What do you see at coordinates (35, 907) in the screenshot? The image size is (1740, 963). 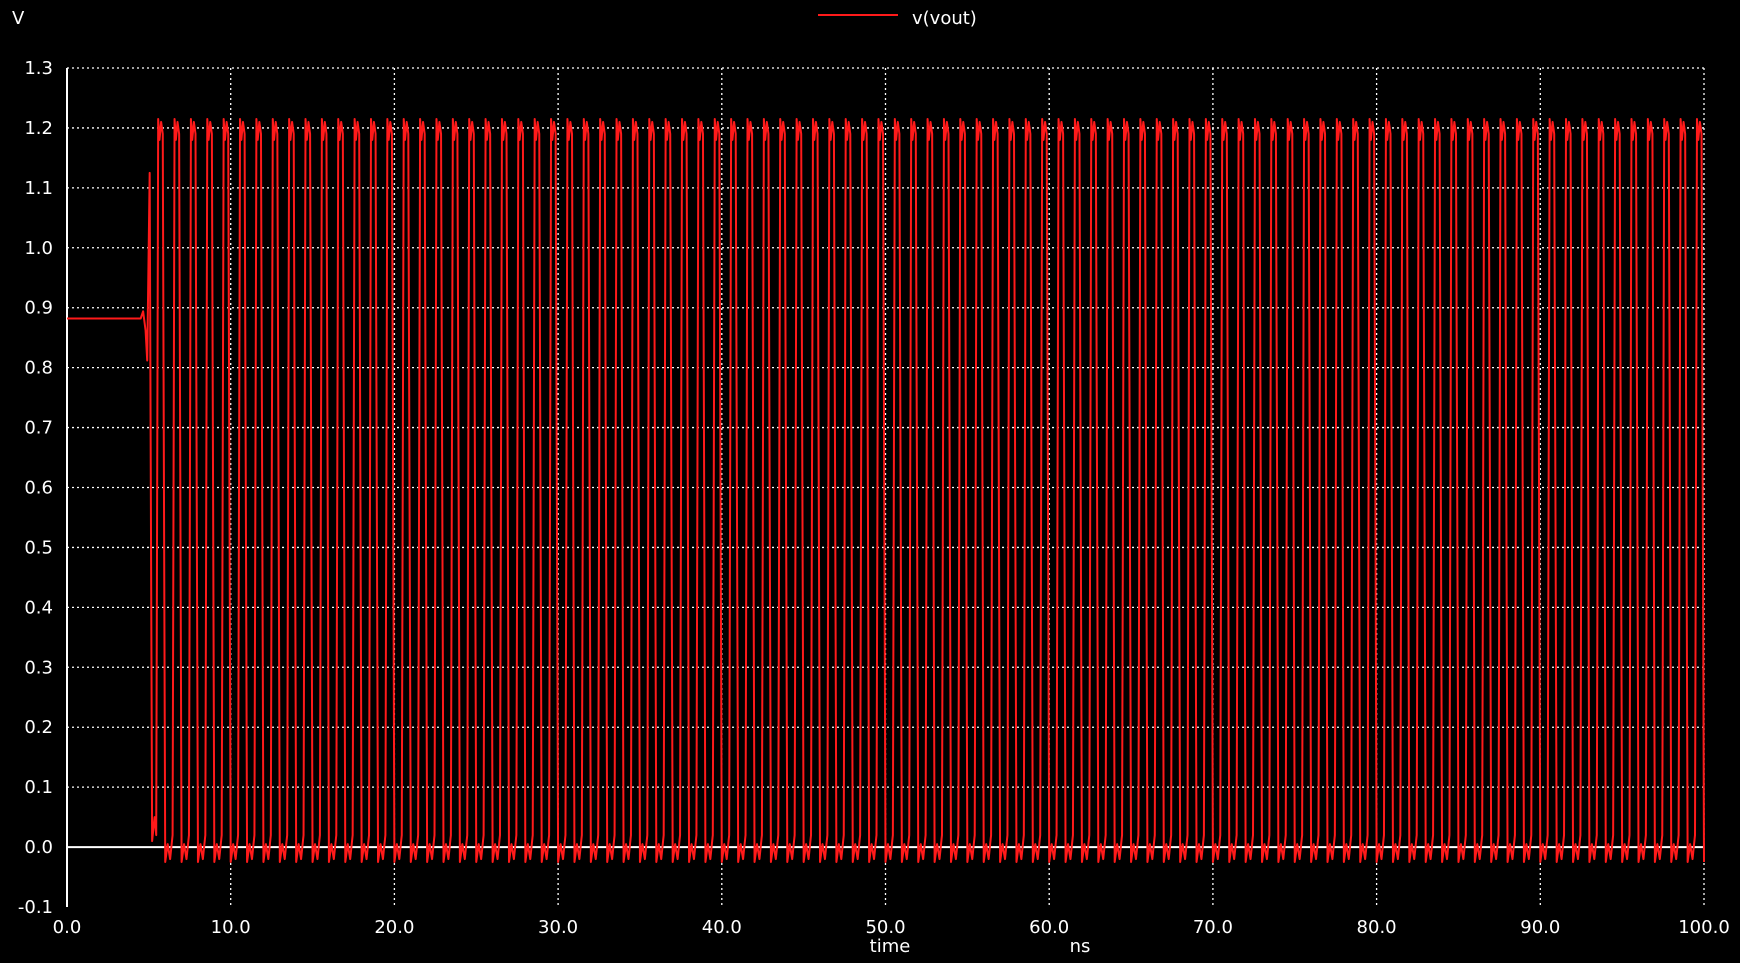 I see `y-tick-label: -0.1` at bounding box center [35, 907].